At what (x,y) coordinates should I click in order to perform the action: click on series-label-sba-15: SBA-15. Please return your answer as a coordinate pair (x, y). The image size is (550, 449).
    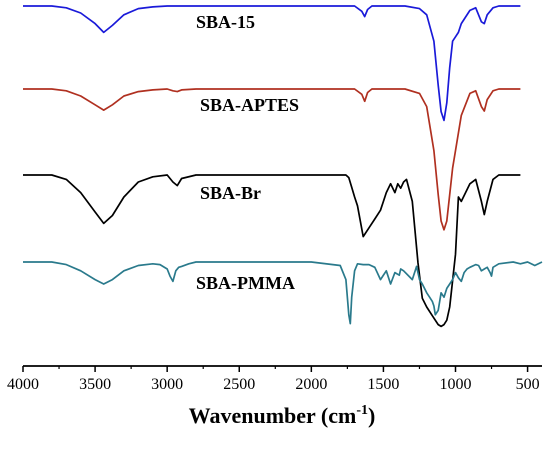
    Looking at the image, I should click on (225, 22).